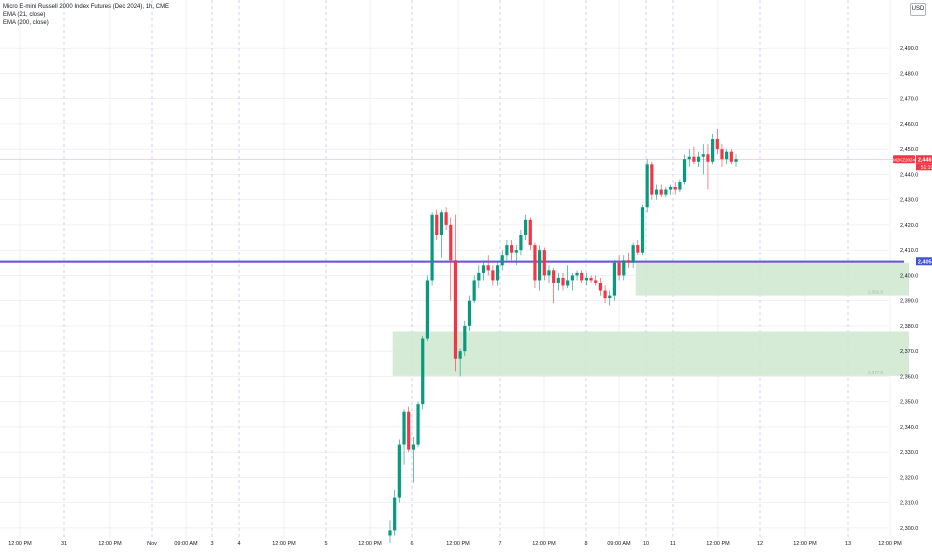  I want to click on y-tick-label: 2,320.0, so click(909, 478).